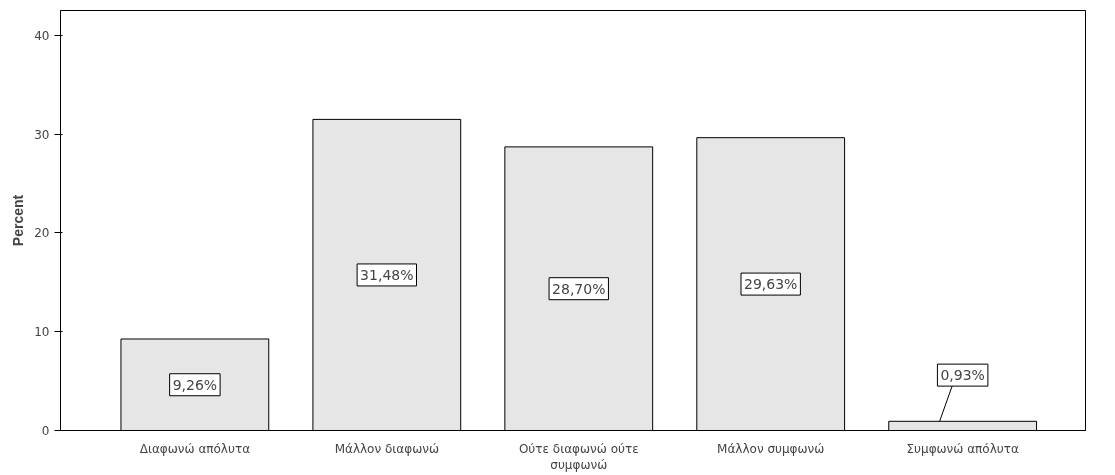 The width and height of the screenshot is (1115, 475). I want to click on y-tick-label: 40, so click(42, 35).